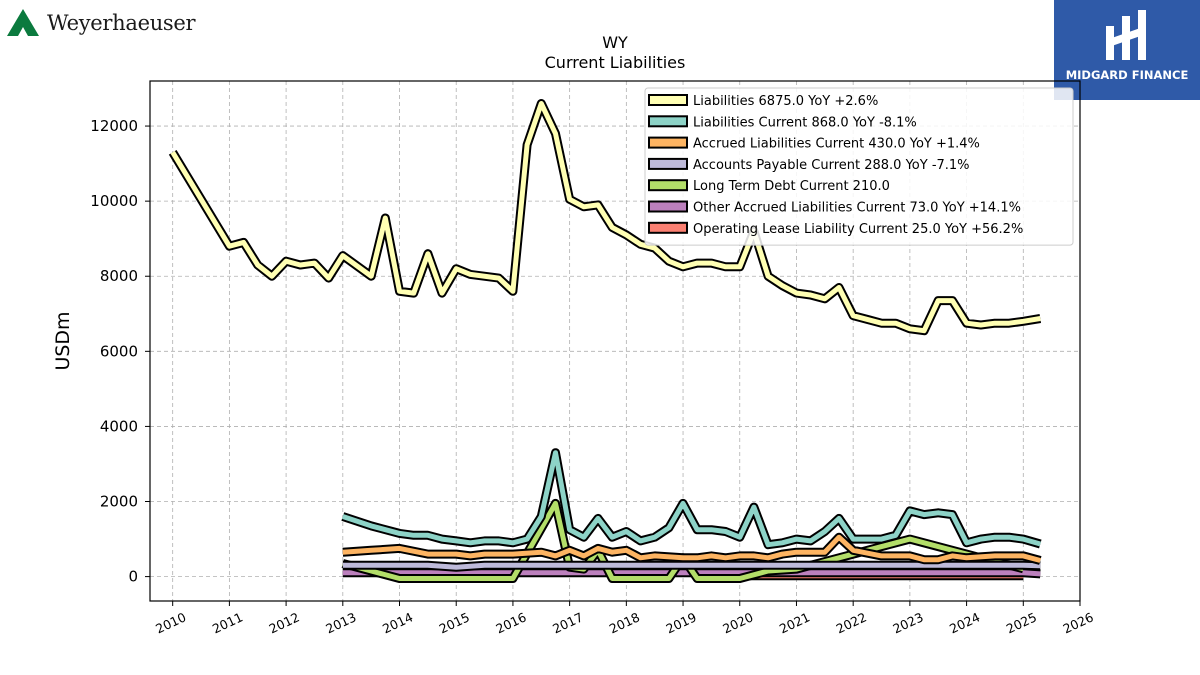  What do you see at coordinates (681, 622) in the screenshot?
I see `x-tick-label: 2019` at bounding box center [681, 622].